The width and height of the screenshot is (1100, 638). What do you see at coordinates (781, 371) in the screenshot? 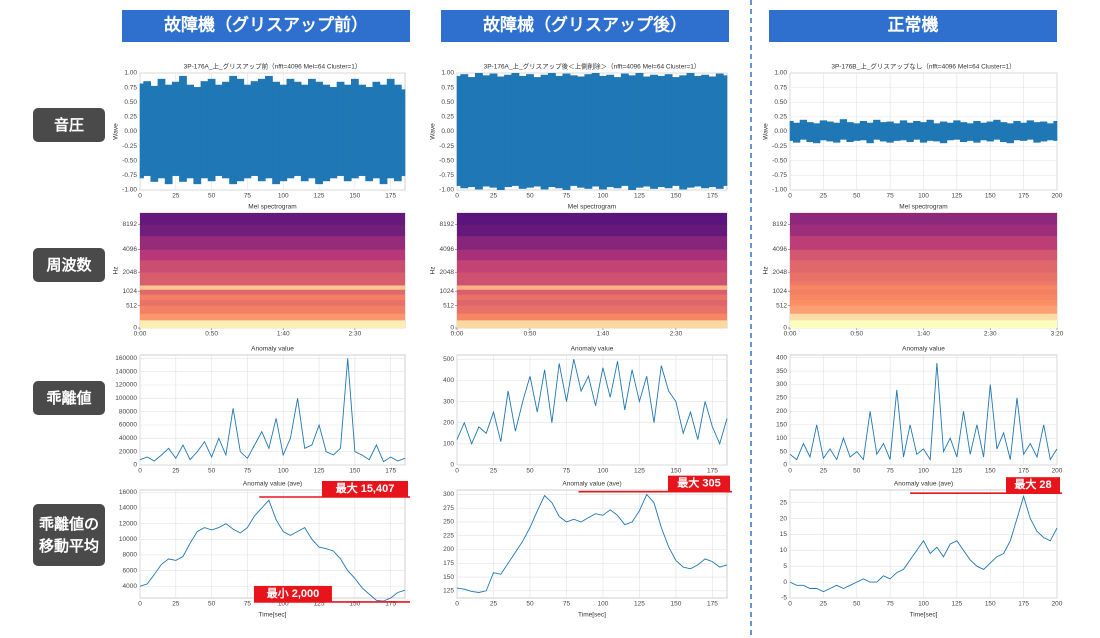
I see `y-tick-label: 350` at bounding box center [781, 371].